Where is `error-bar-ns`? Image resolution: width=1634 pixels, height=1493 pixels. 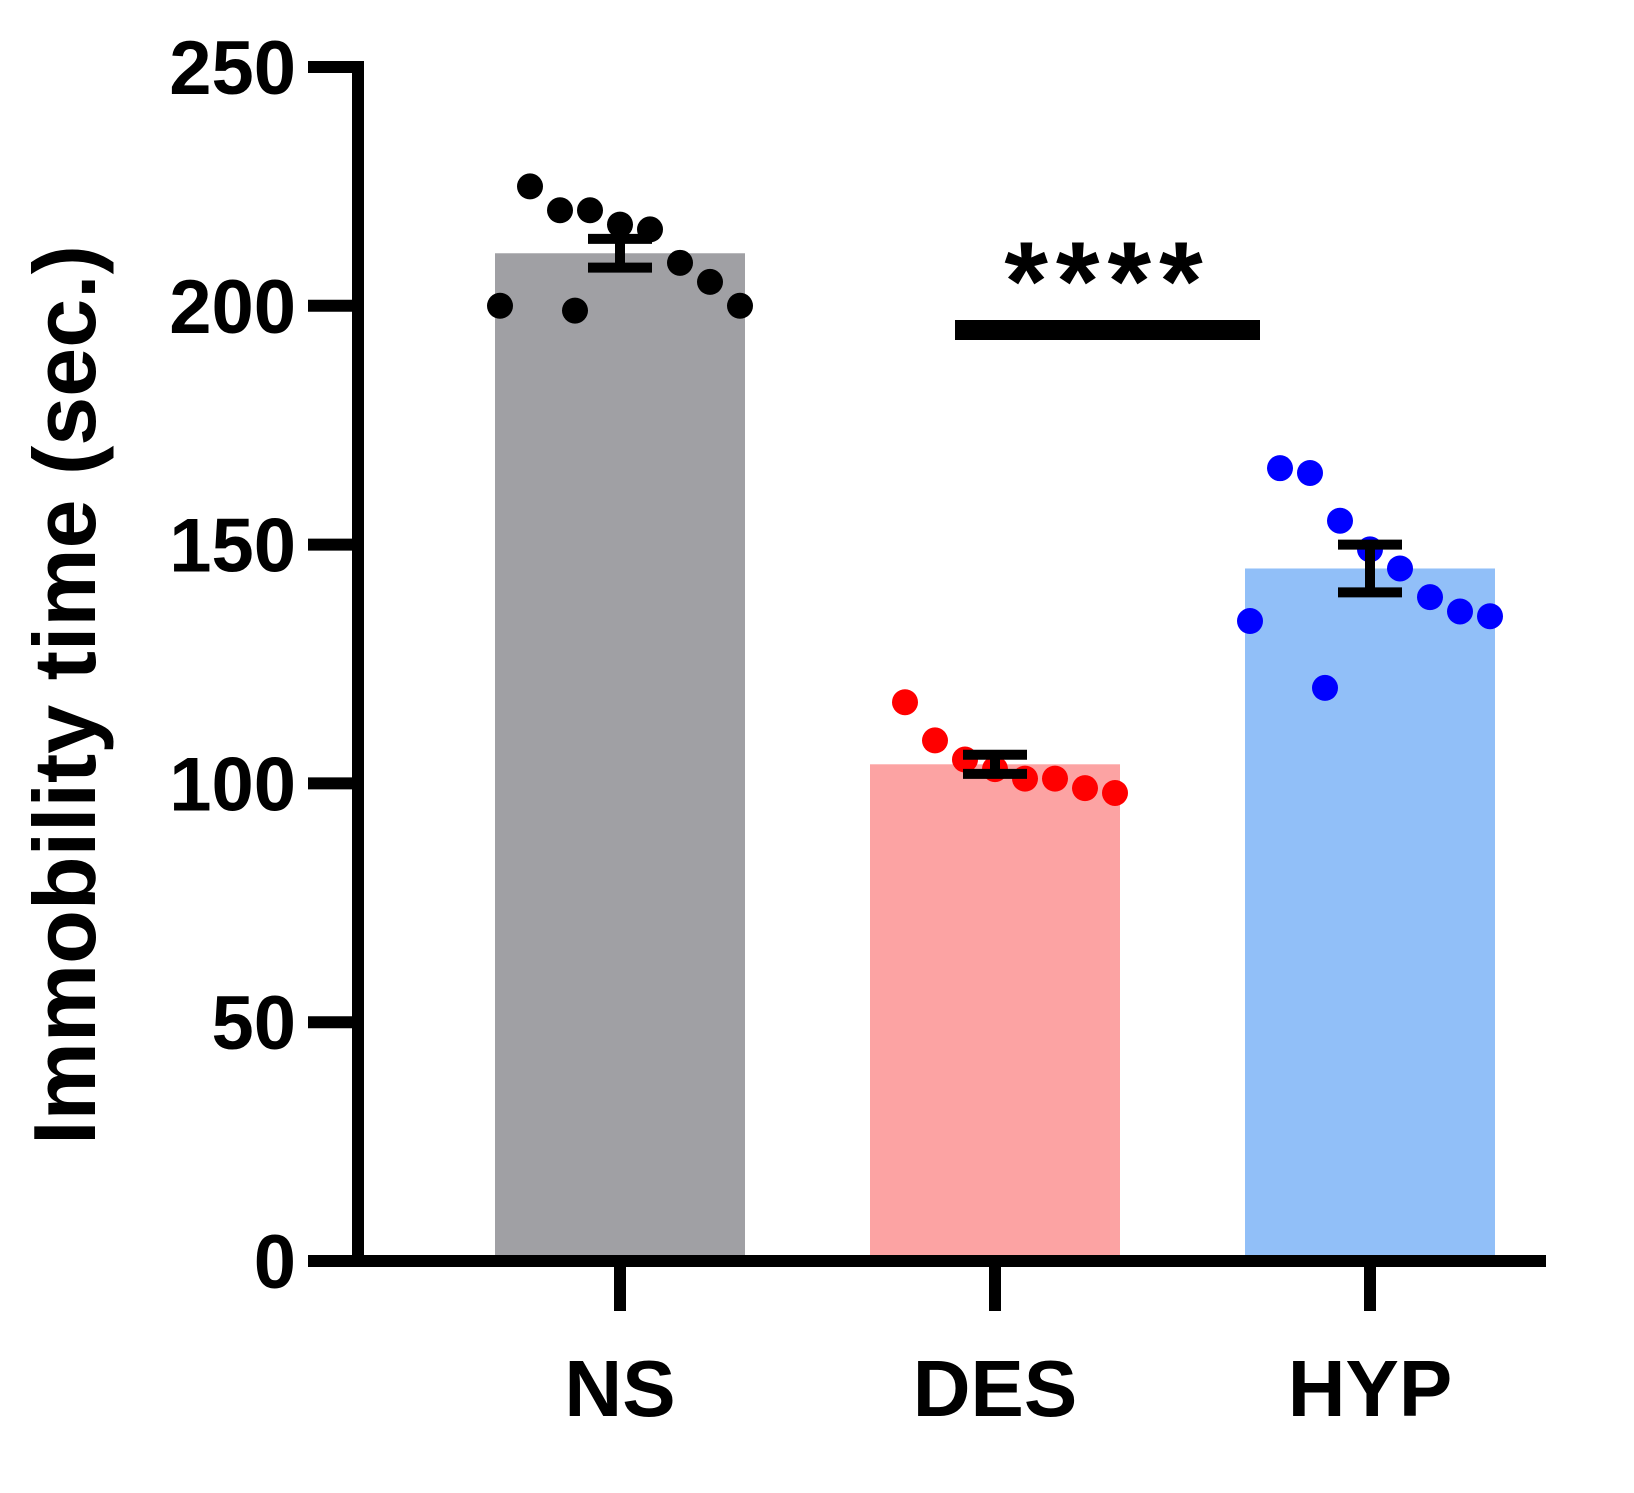 error-bar-ns is located at coordinates (620, 253).